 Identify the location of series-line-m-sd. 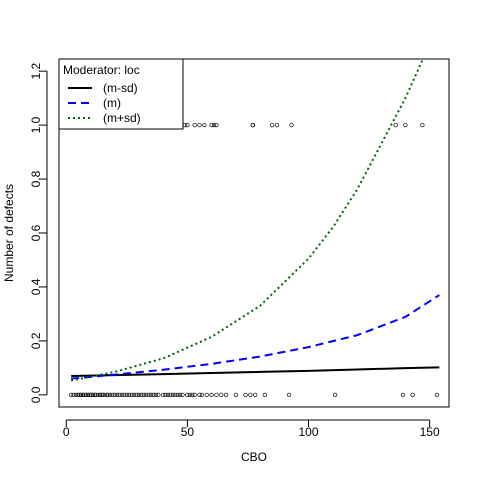
(255, 371).